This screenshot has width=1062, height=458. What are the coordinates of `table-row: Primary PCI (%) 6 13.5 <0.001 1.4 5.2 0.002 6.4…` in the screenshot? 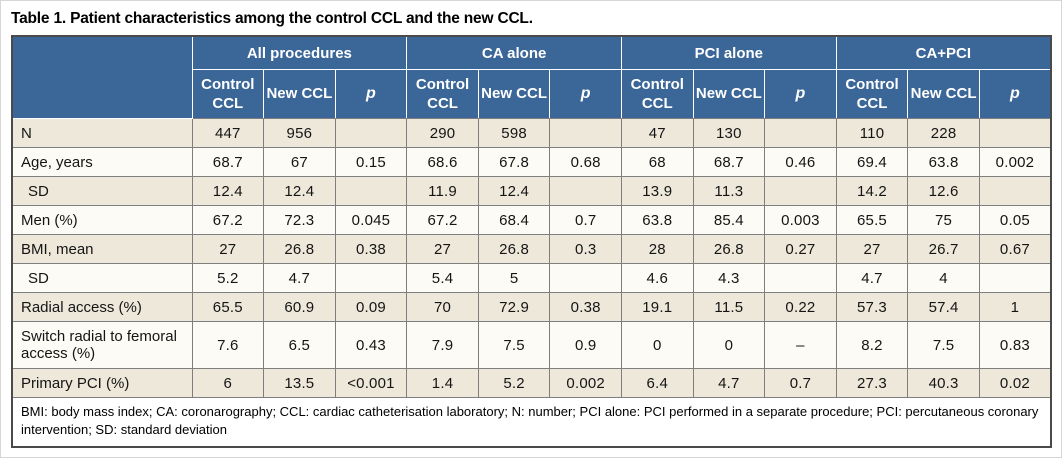 It's located at (531, 383).